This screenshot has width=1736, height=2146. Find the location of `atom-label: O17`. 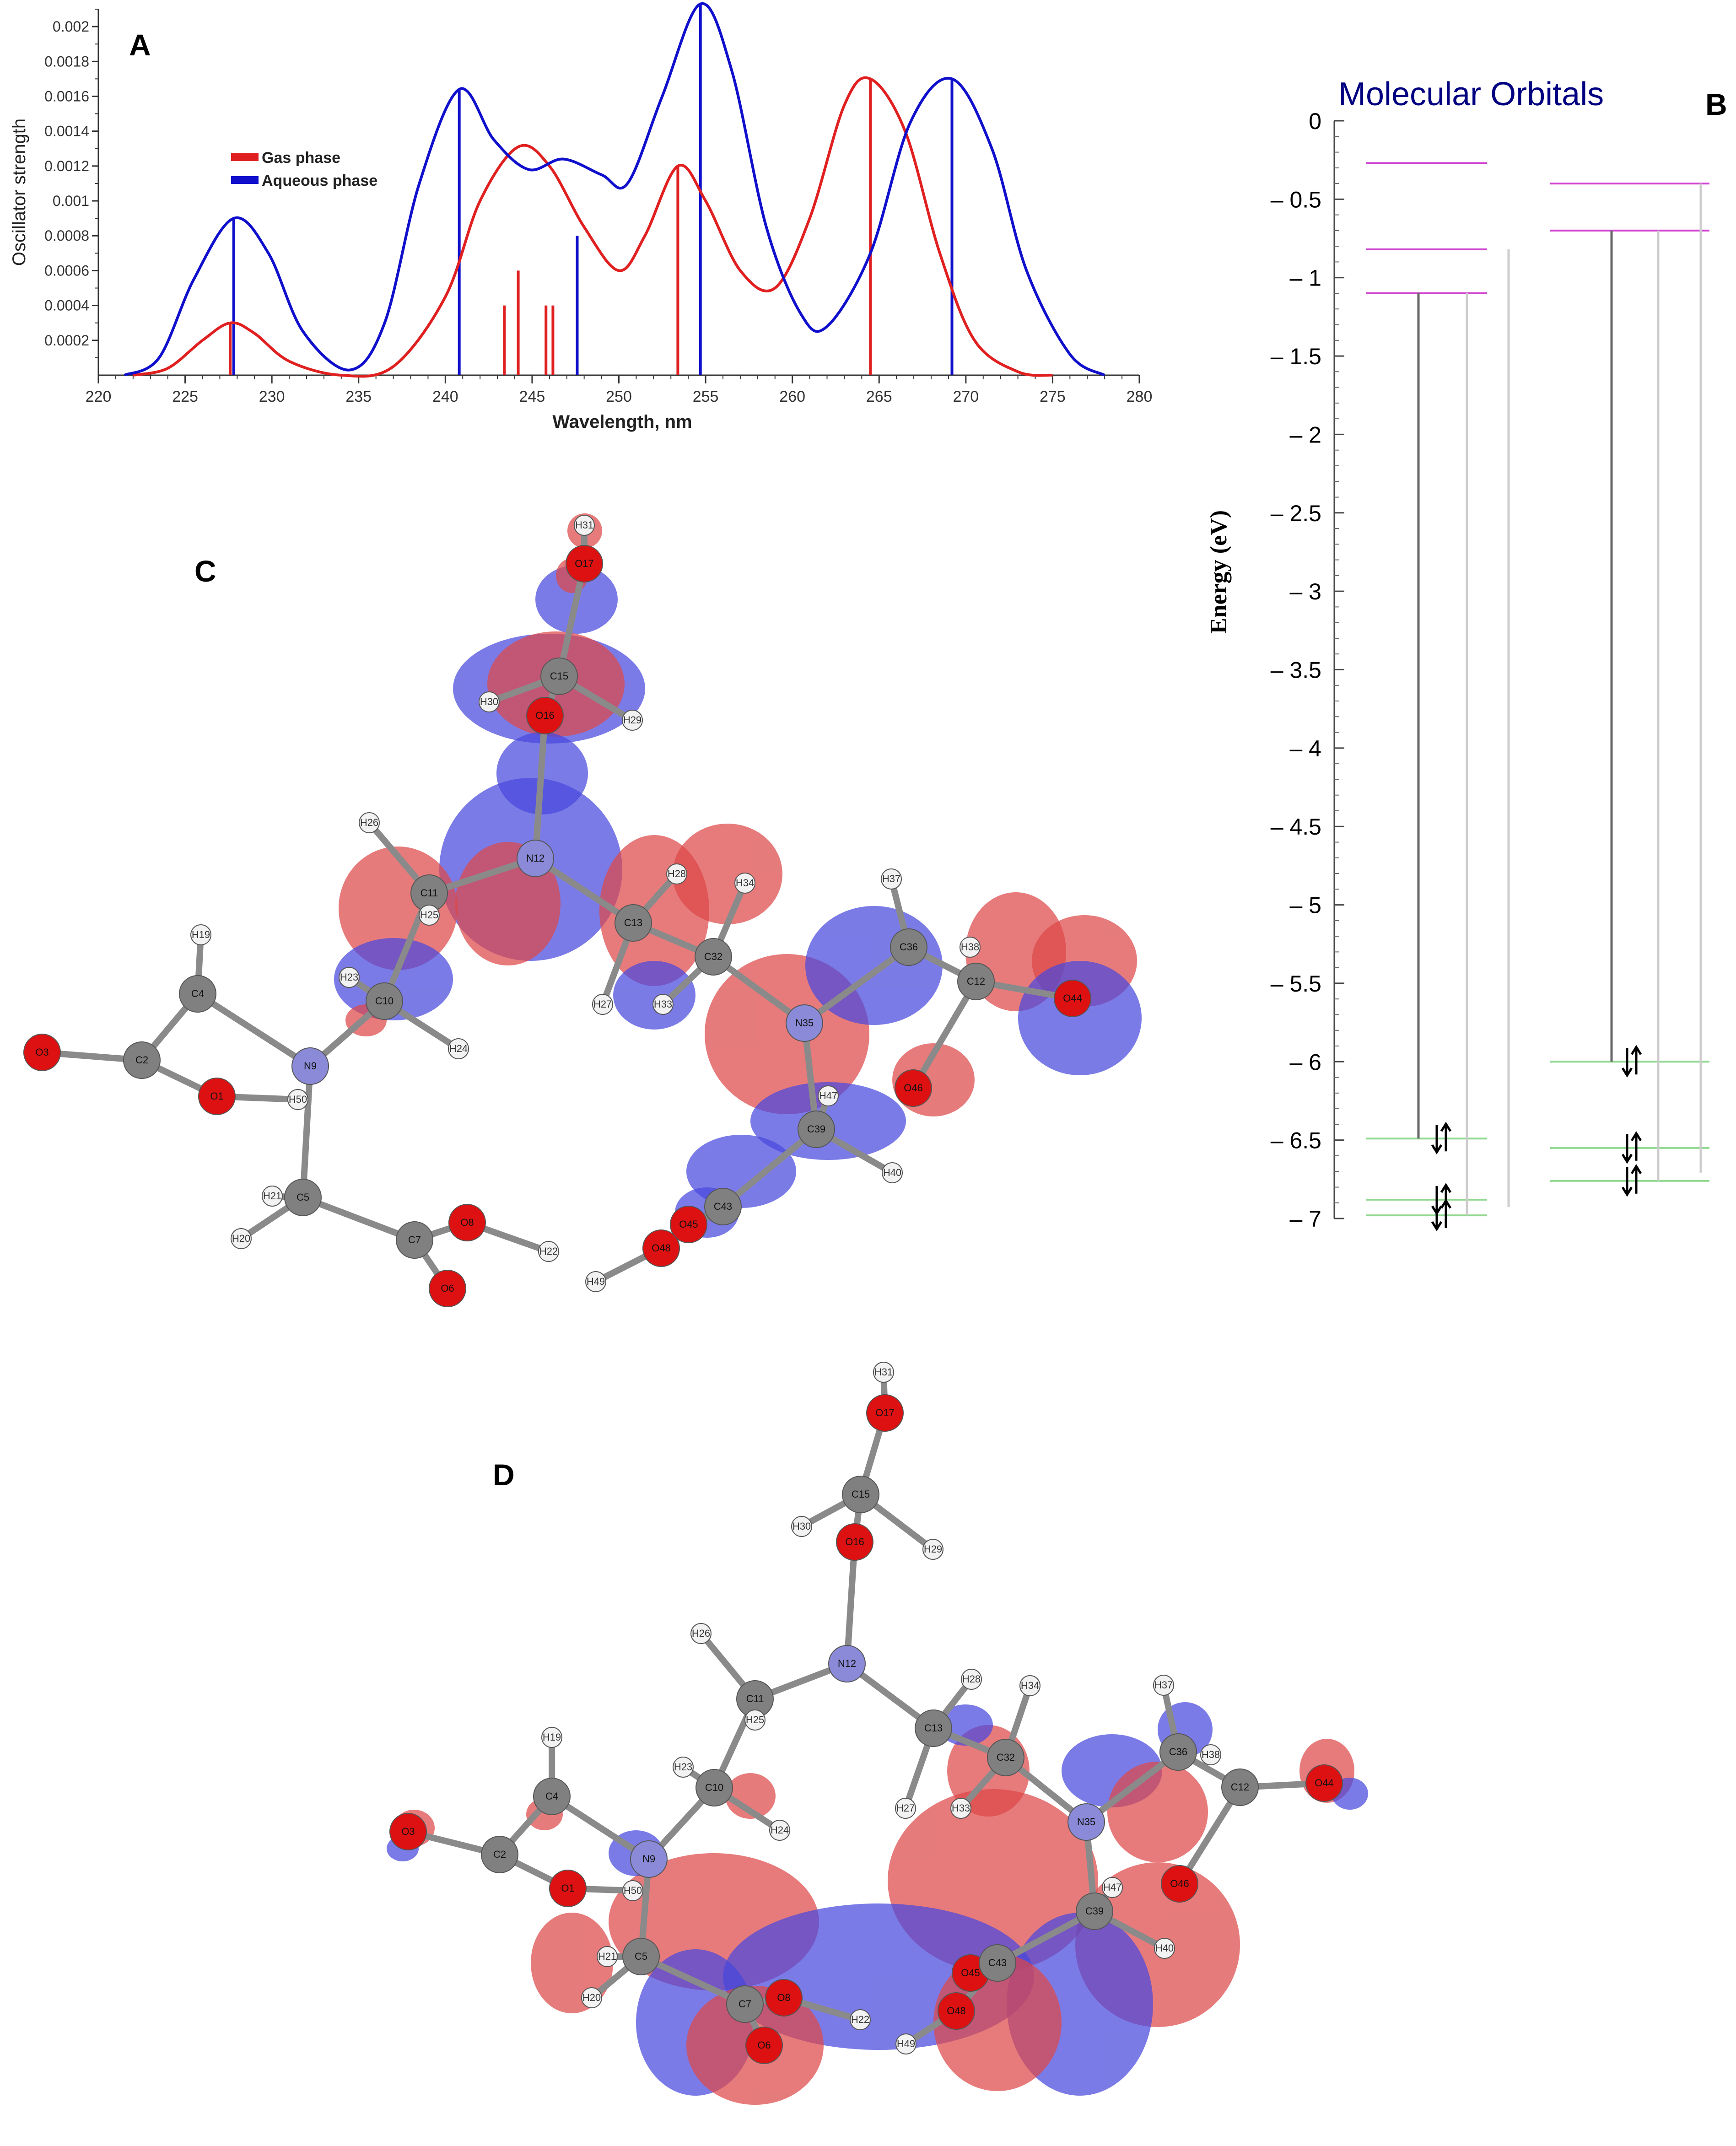

atom-label: O17 is located at coordinates (584, 563).